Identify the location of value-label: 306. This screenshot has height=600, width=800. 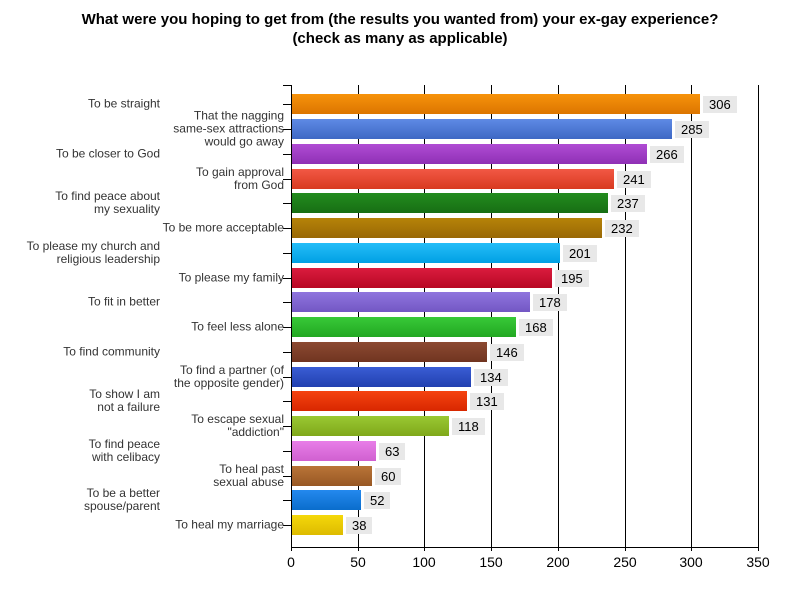
(720, 104).